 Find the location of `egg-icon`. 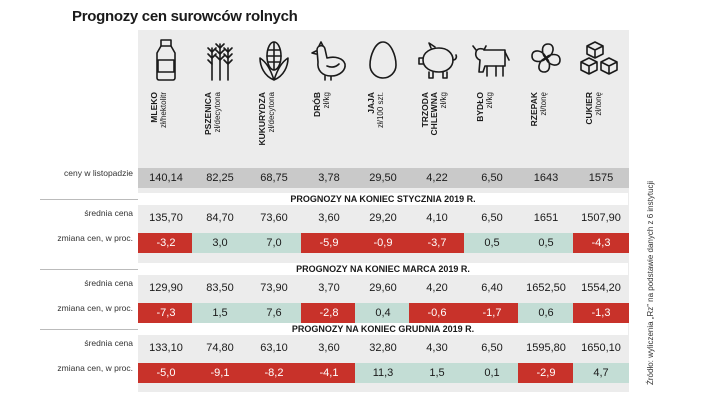

egg-icon is located at coordinates (383, 60).